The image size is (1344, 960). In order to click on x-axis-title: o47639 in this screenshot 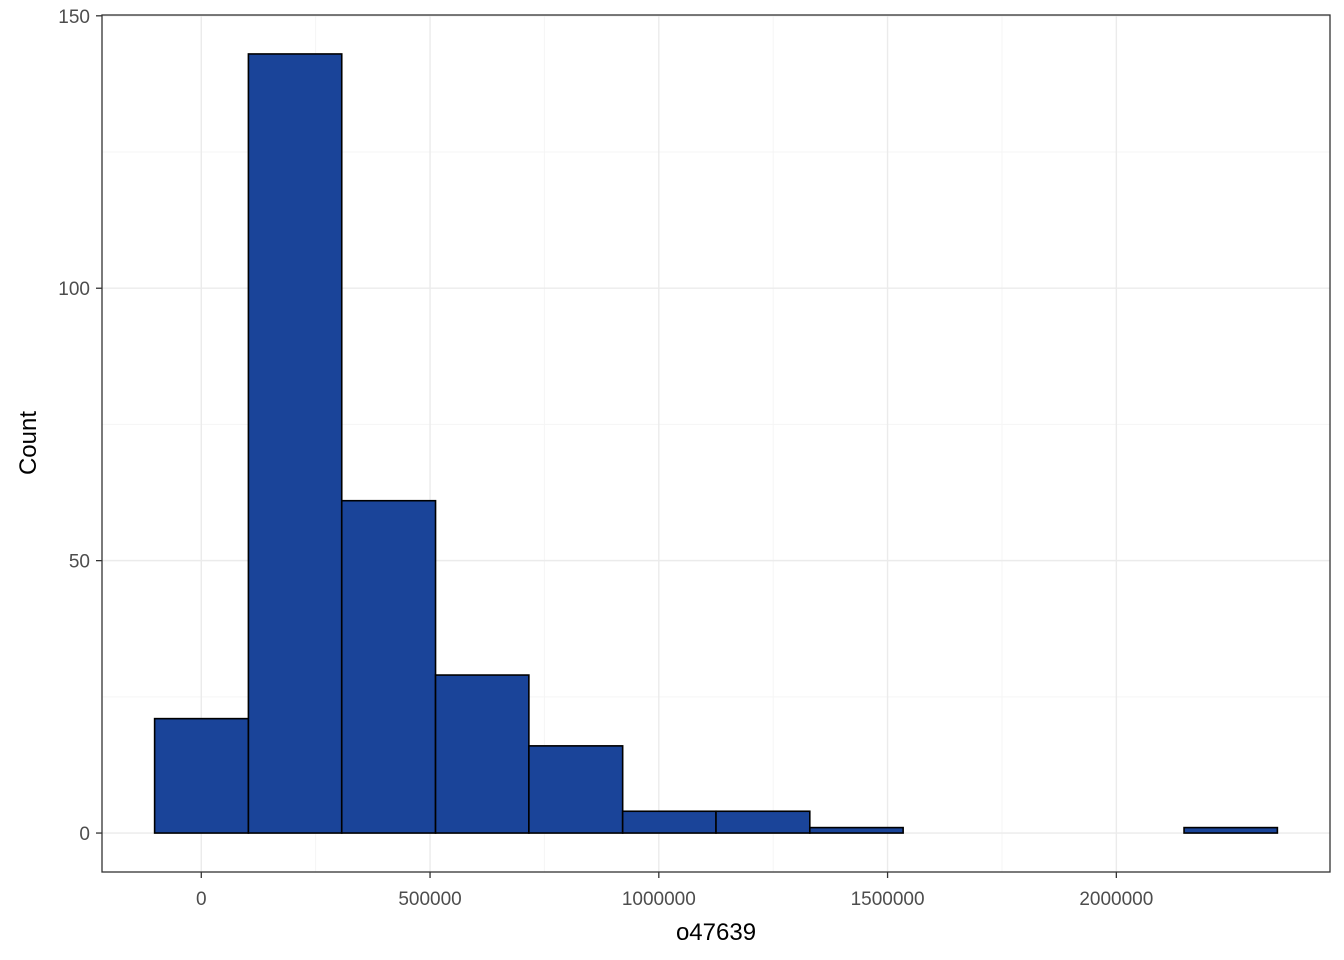, I will do `click(716, 932)`.